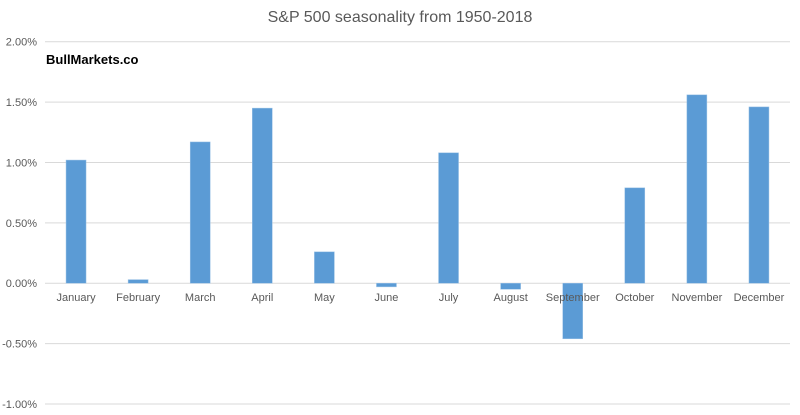  I want to click on y-tick-label: -0.50%, so click(19, 345).